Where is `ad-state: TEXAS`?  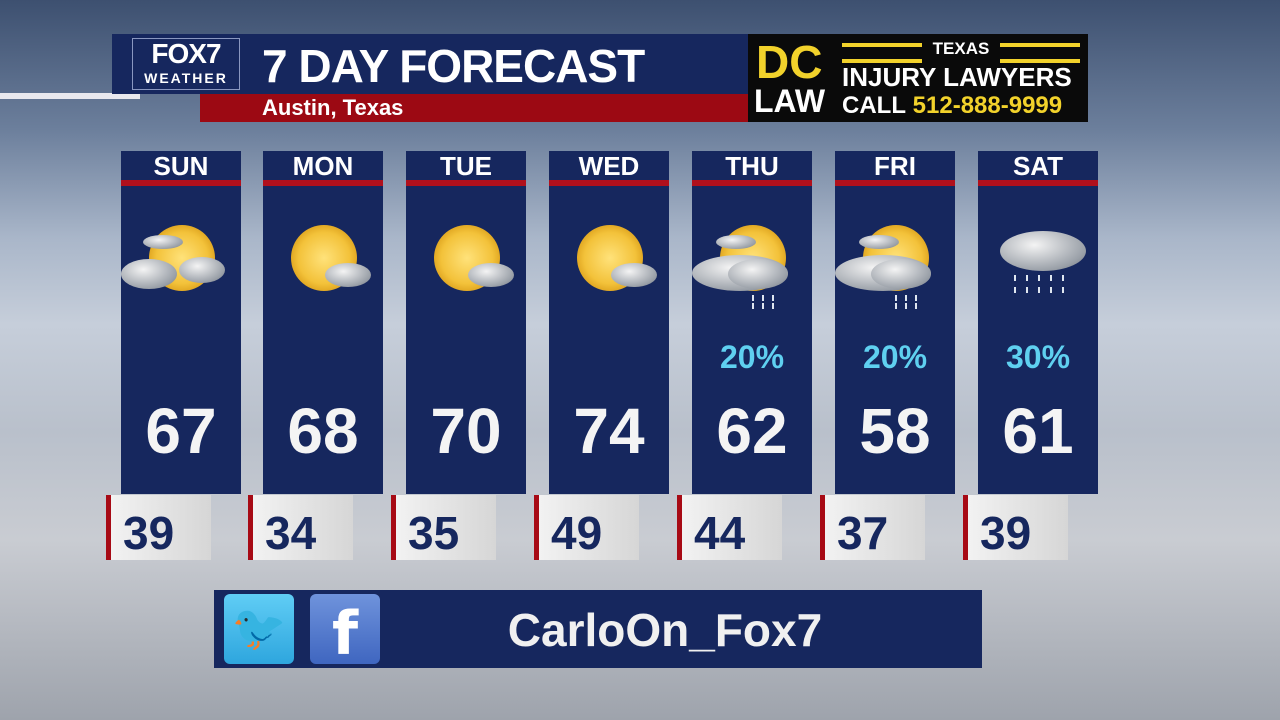 ad-state: TEXAS is located at coordinates (961, 51).